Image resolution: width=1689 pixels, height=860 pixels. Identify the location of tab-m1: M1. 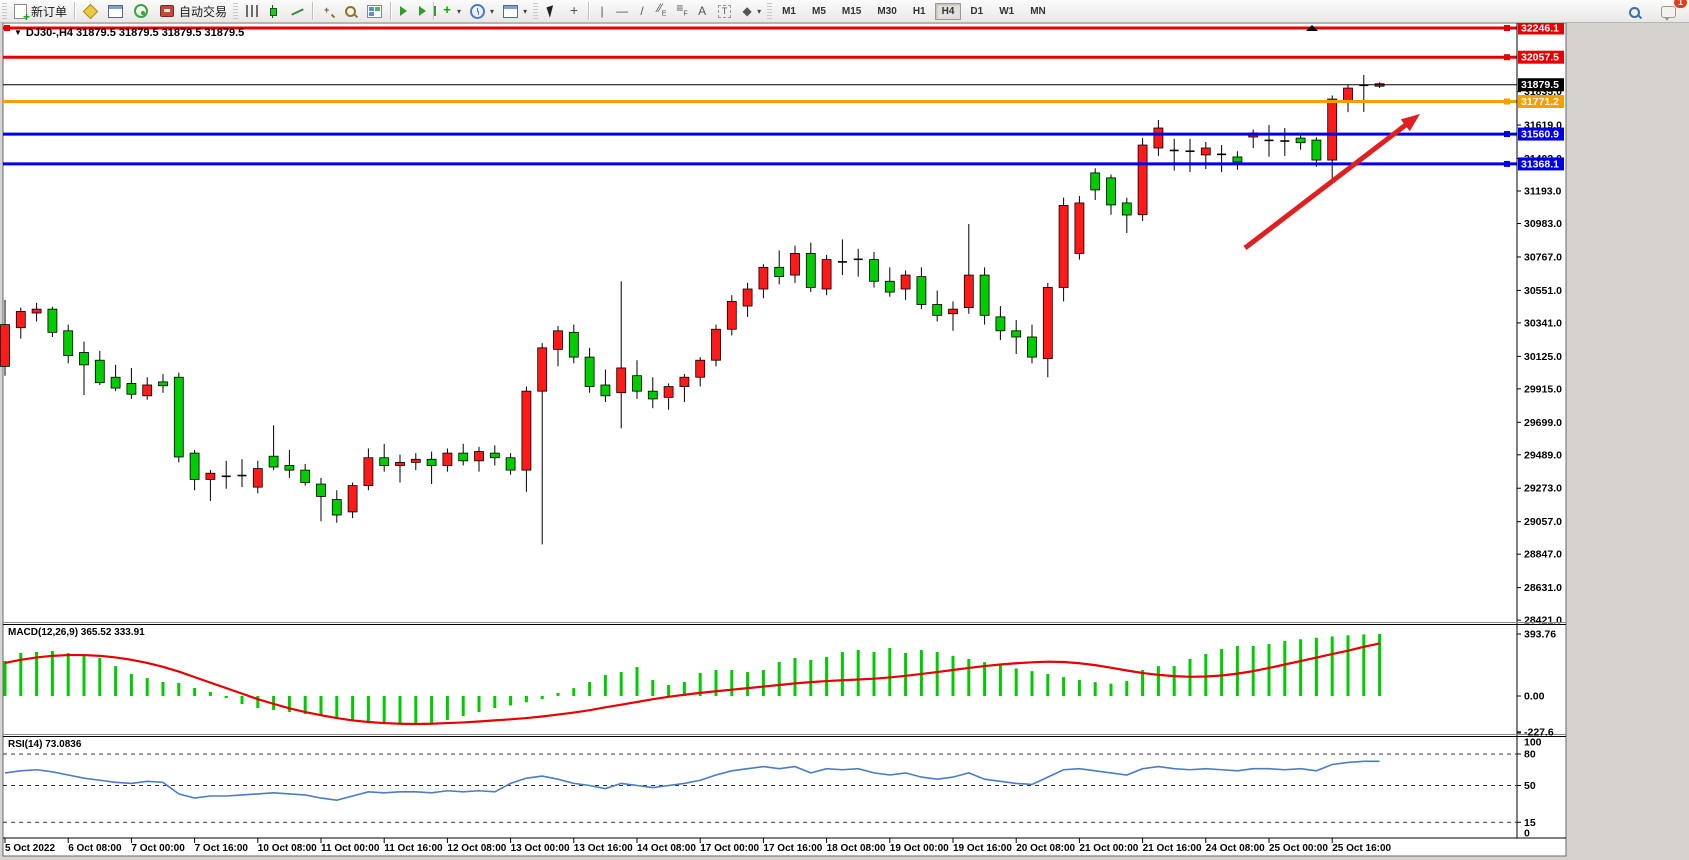
(789, 11).